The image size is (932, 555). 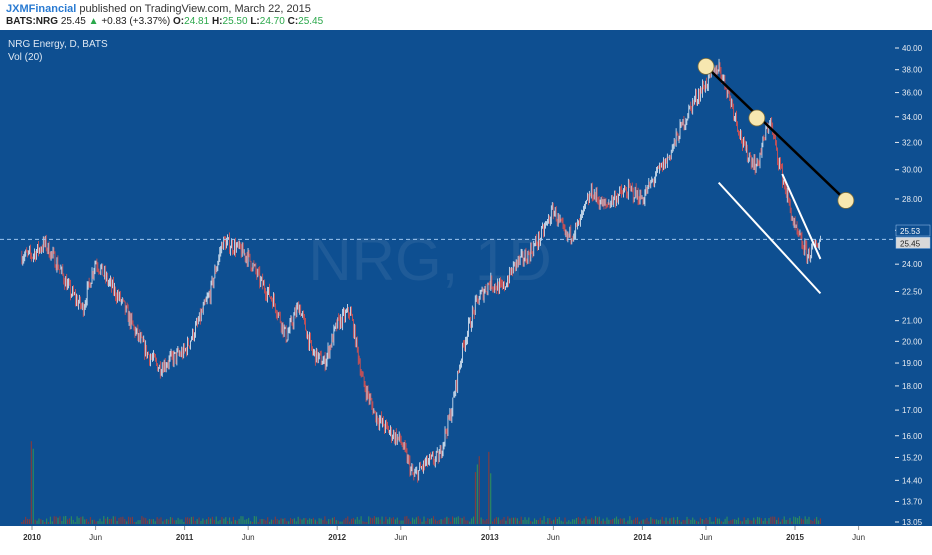 What do you see at coordinates (217, 21) in the screenshot?
I see `high-label: H:` at bounding box center [217, 21].